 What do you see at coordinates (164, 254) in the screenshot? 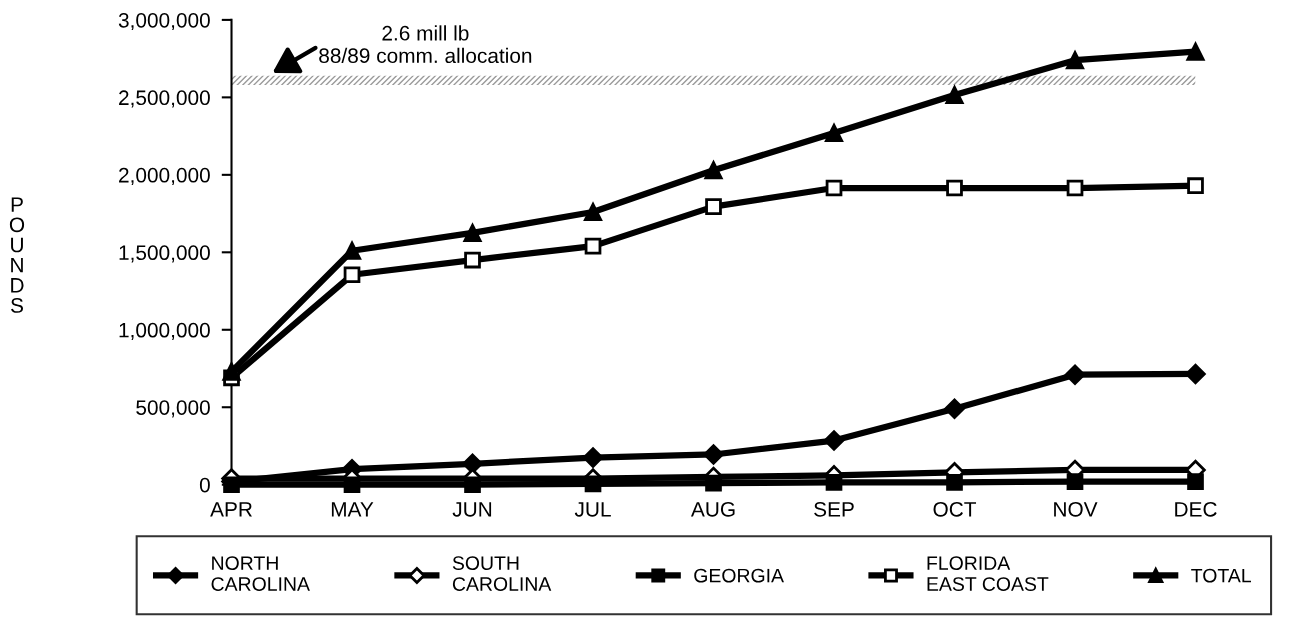
I see `y-tick-label: 1,500,000` at bounding box center [164, 254].